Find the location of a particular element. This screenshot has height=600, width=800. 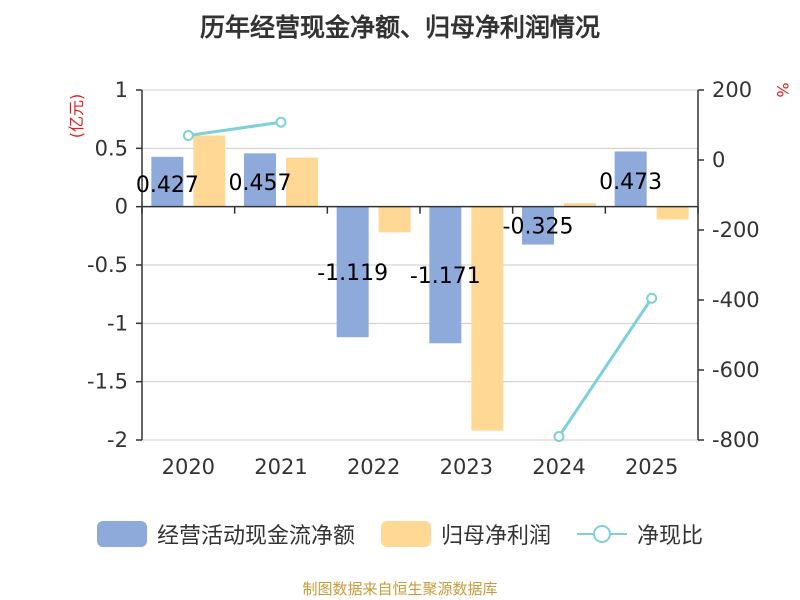

data-label-cashflow: 0.427 is located at coordinates (167, 185).